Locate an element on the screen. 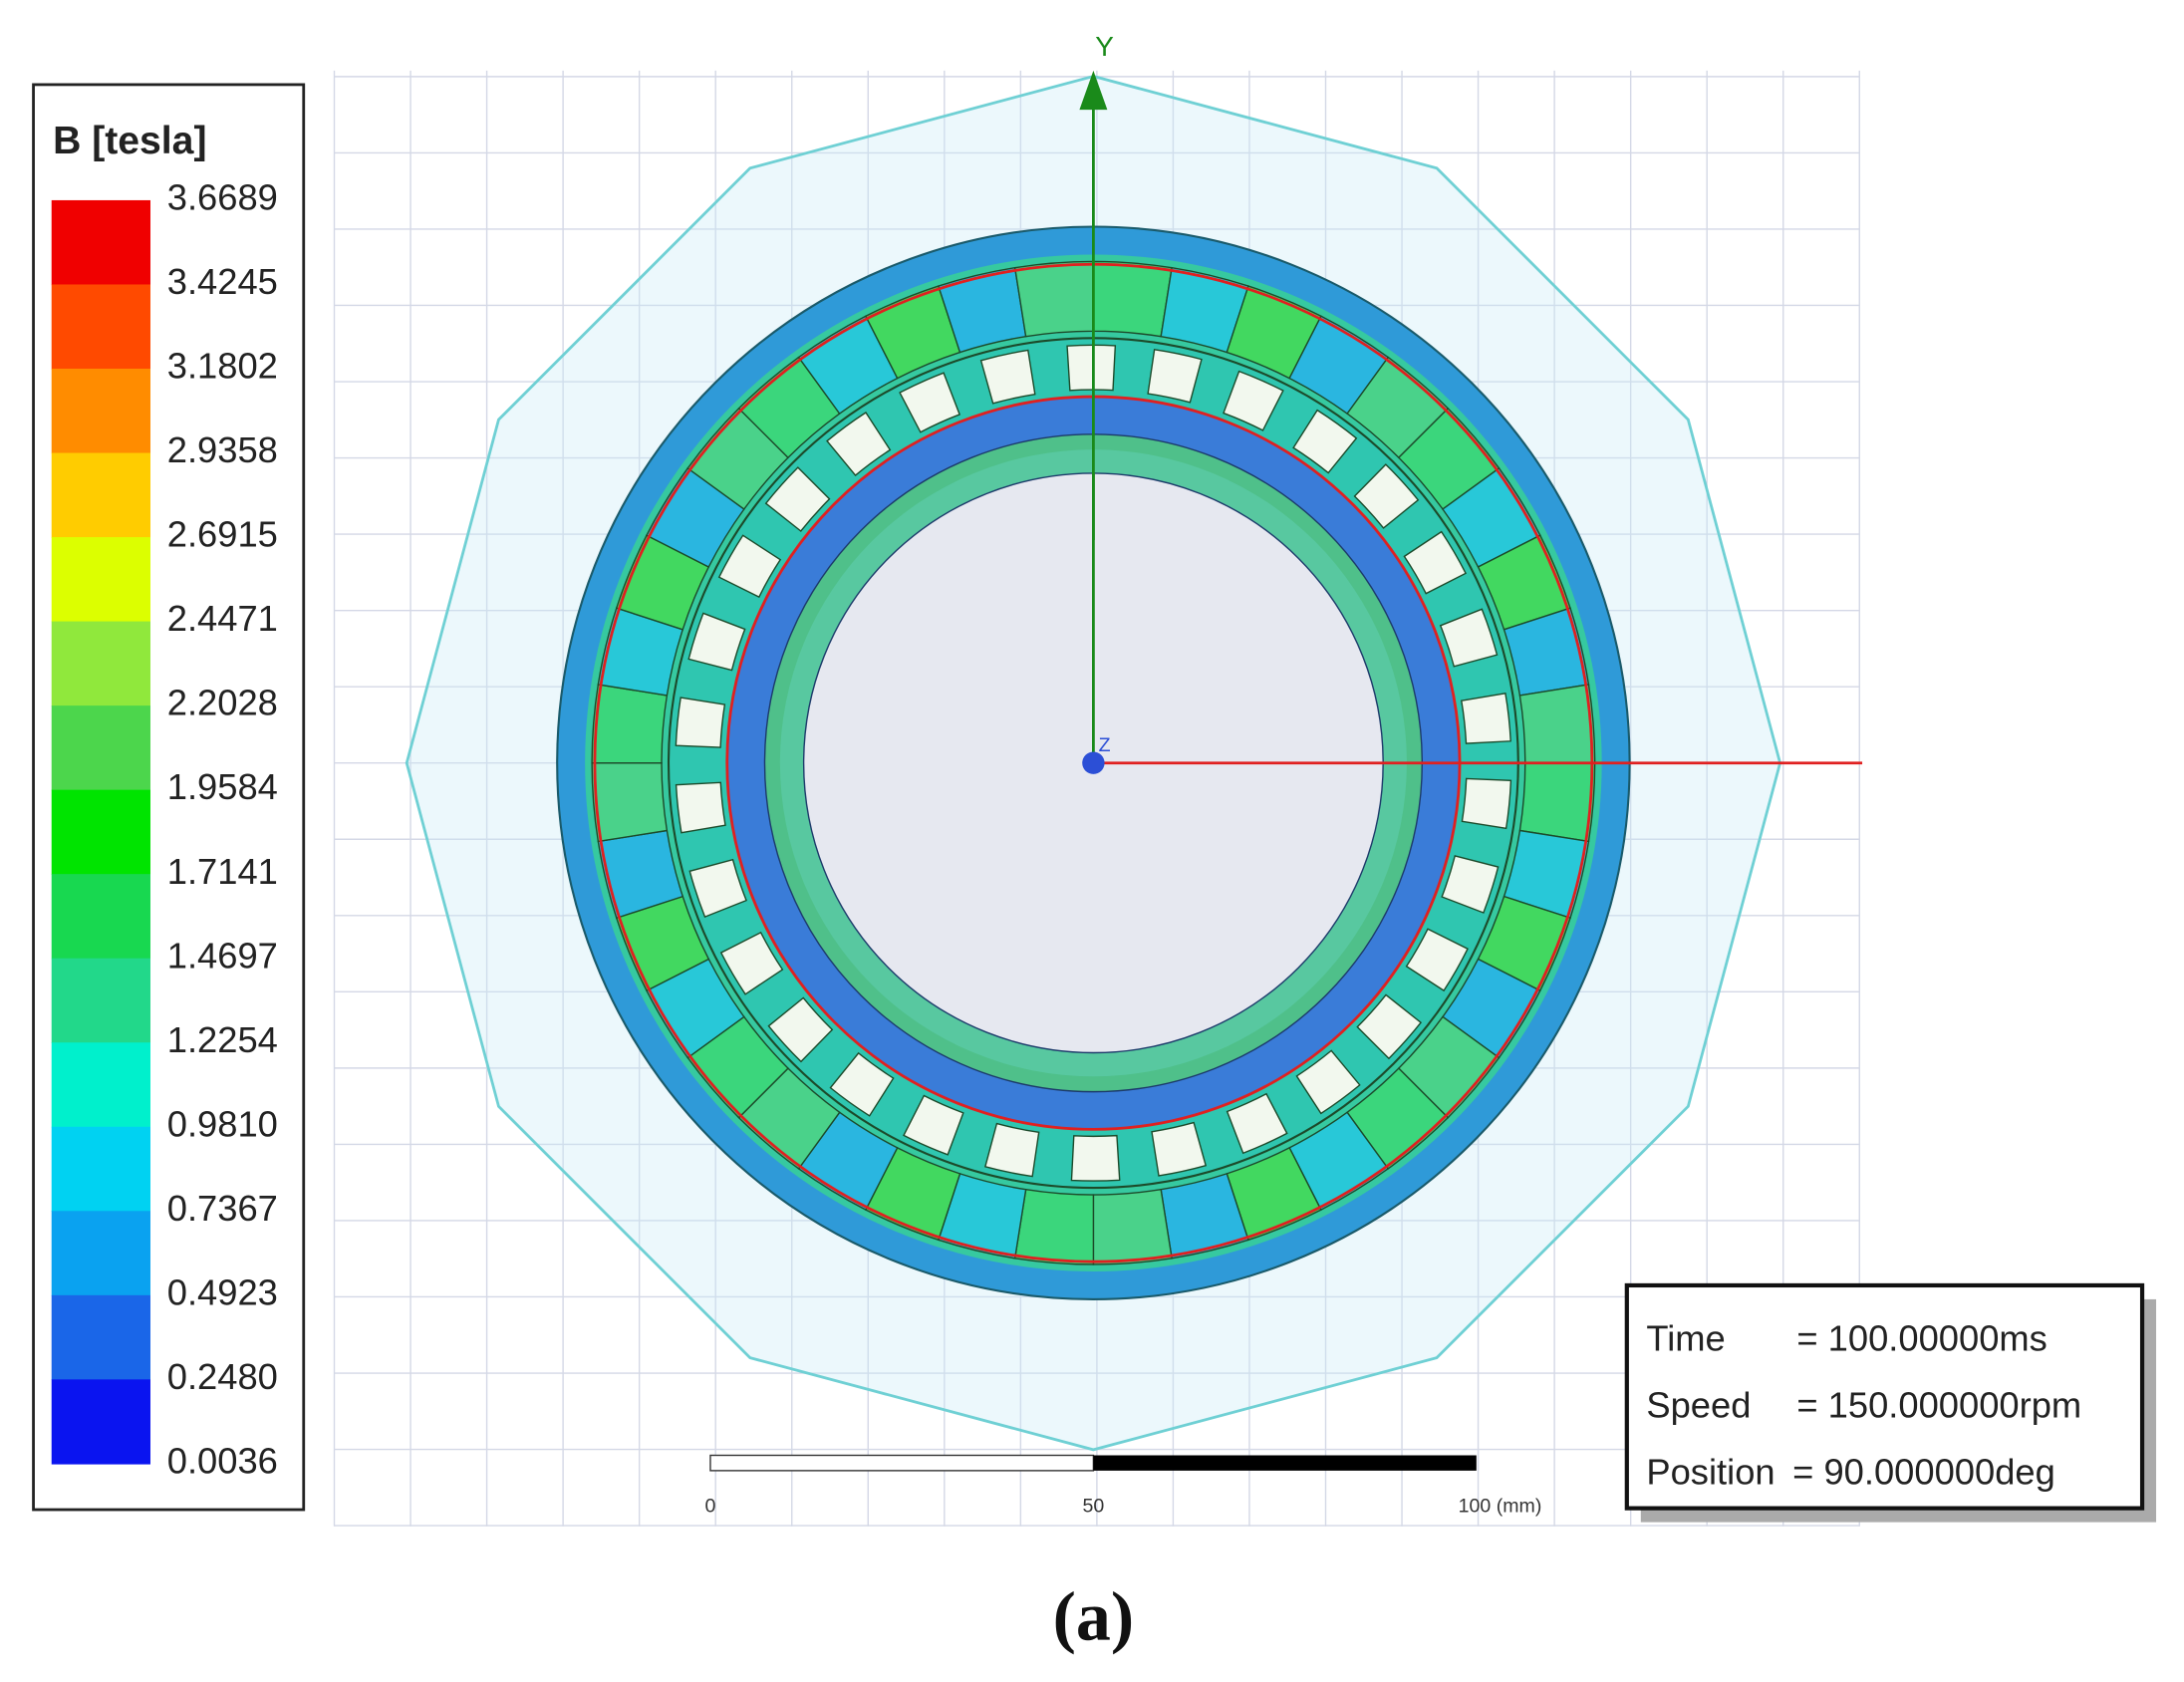 Image resolution: width=2184 pixels, height=1682 pixels. legend-level: 2.9358 is located at coordinates (222, 449).